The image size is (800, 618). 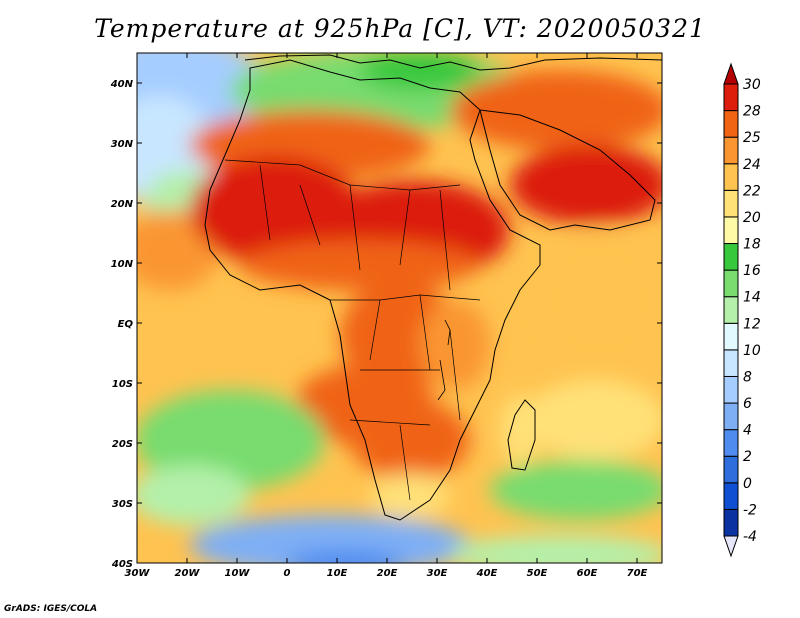 What do you see at coordinates (444, 360) in the screenshot?
I see `great-lakes` at bounding box center [444, 360].